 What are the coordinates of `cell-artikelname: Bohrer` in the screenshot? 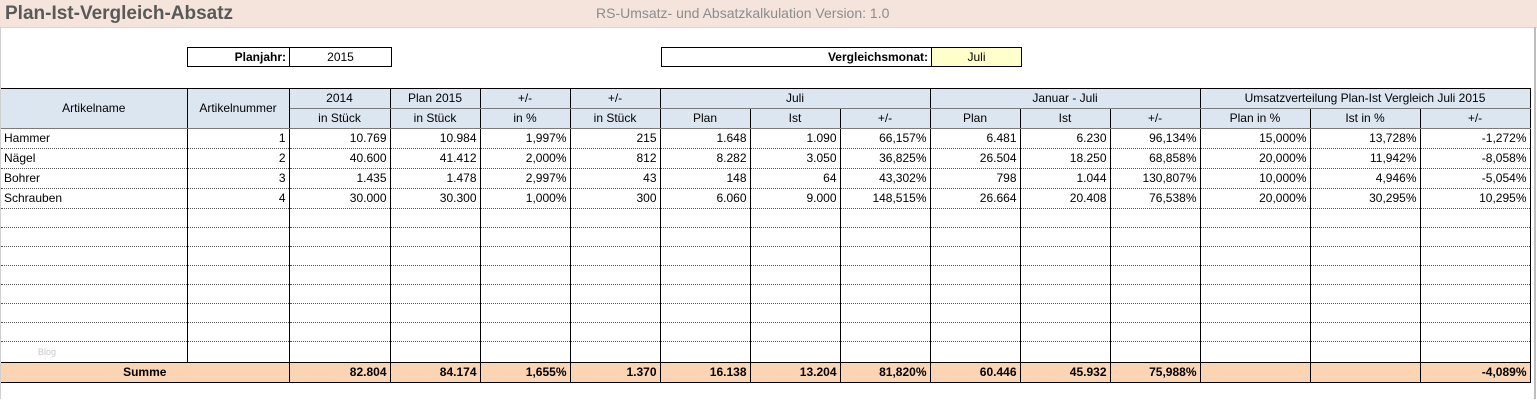 It's located at (94, 178).